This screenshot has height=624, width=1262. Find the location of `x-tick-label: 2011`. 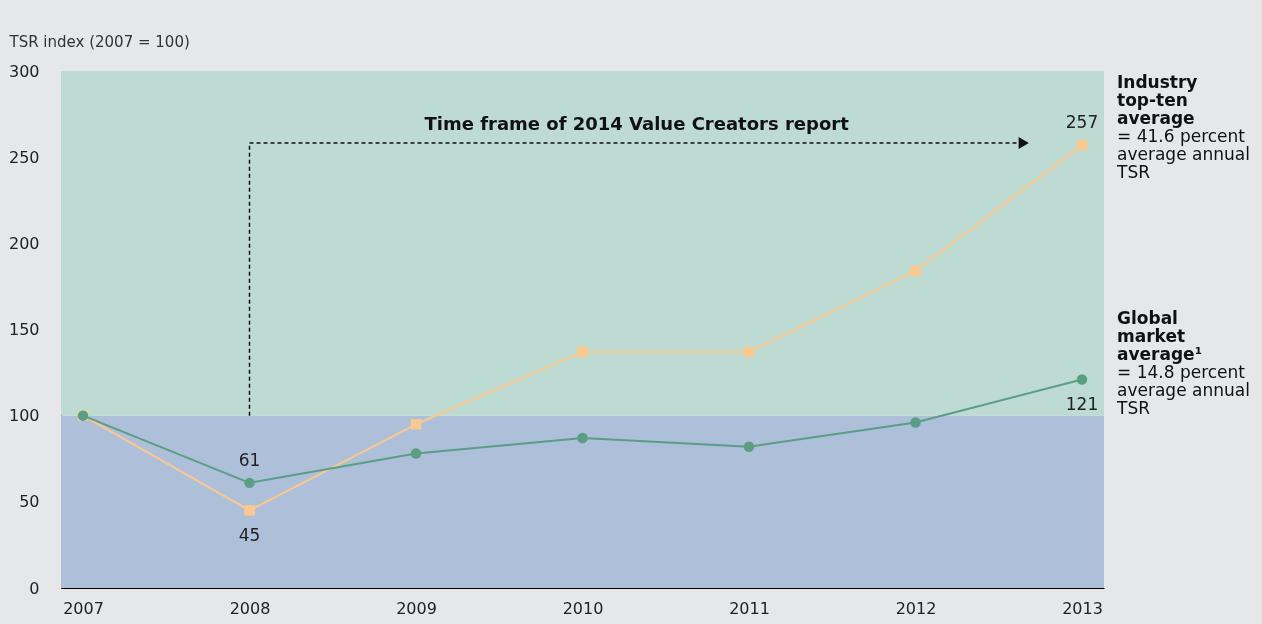

x-tick-label: 2011 is located at coordinates (749, 608).